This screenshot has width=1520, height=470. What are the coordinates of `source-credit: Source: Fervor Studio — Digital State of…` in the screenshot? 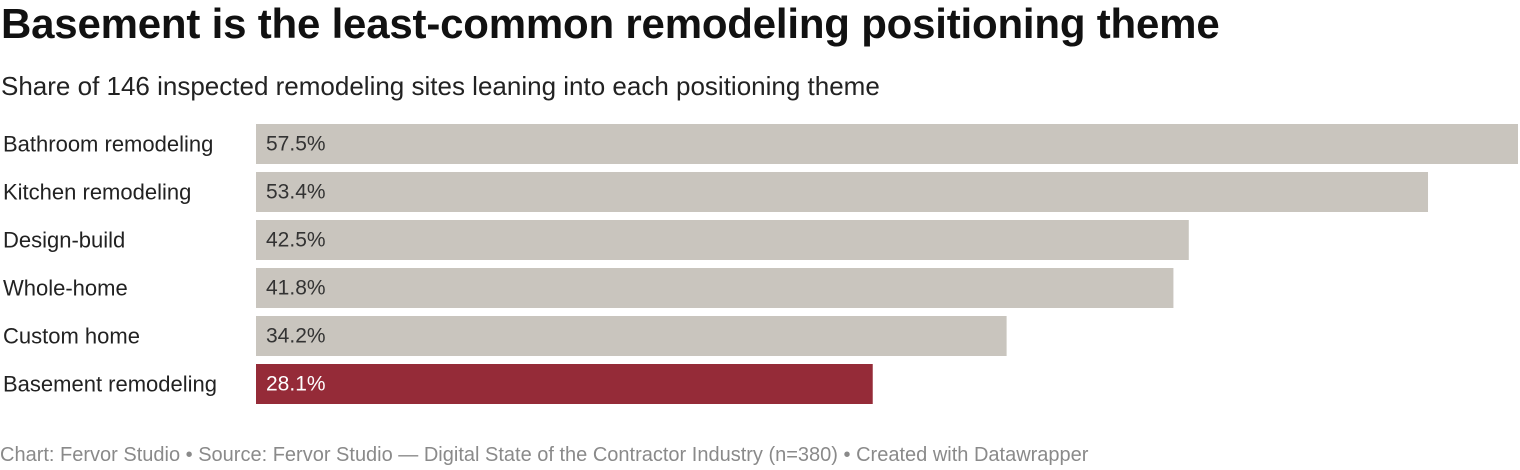 It's located at (518, 455).